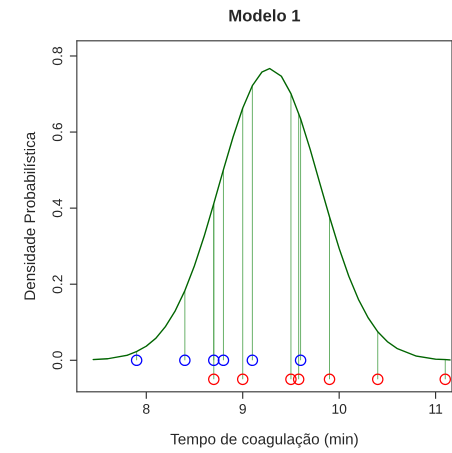 Image resolution: width=452 pixels, height=453 pixels. What do you see at coordinates (57, 284) in the screenshot?
I see `y-tick-label: 0.2` at bounding box center [57, 284].